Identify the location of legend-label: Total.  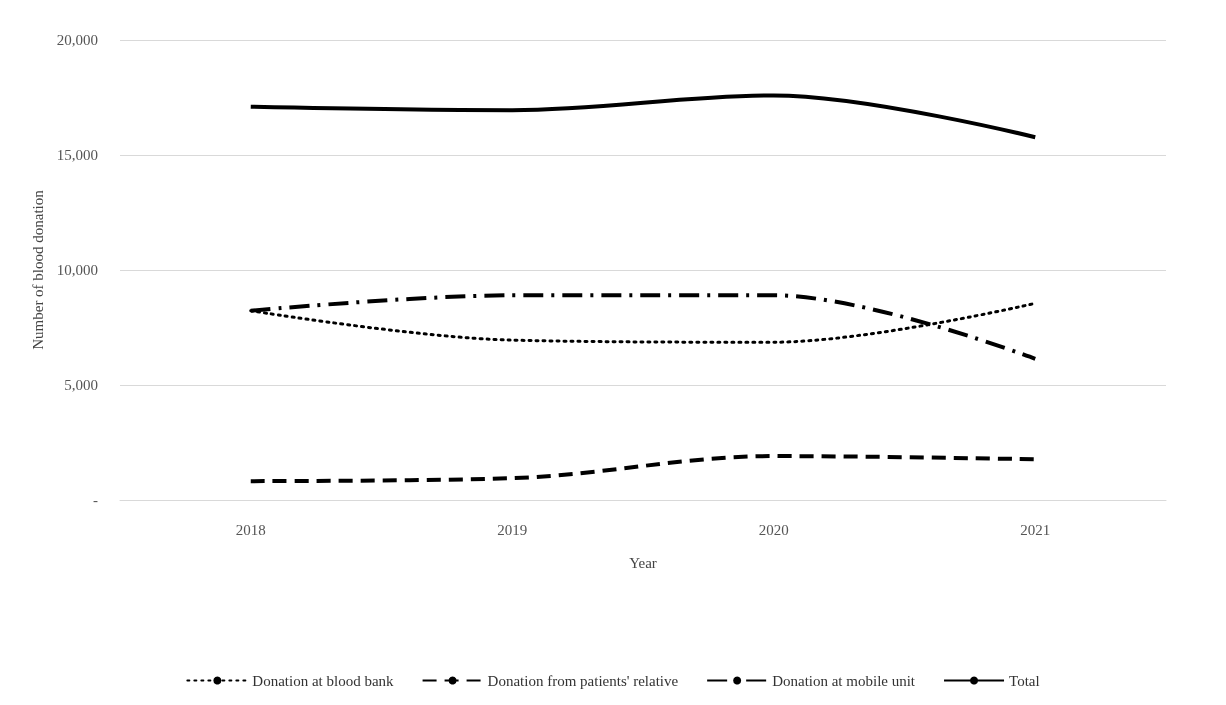
(1024, 680).